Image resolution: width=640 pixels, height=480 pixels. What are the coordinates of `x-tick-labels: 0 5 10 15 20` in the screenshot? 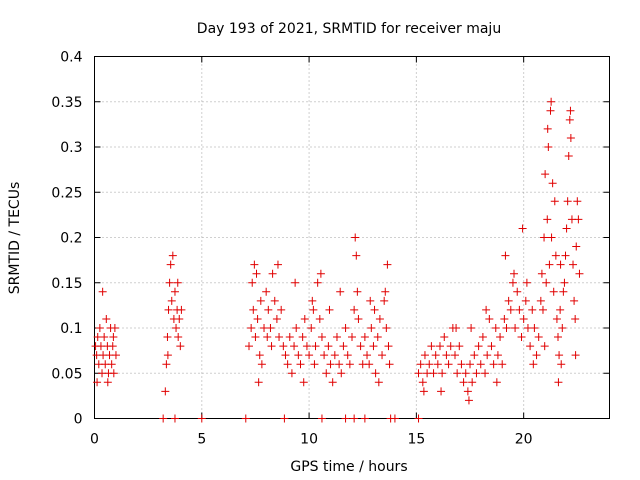 It's located at (311, 440).